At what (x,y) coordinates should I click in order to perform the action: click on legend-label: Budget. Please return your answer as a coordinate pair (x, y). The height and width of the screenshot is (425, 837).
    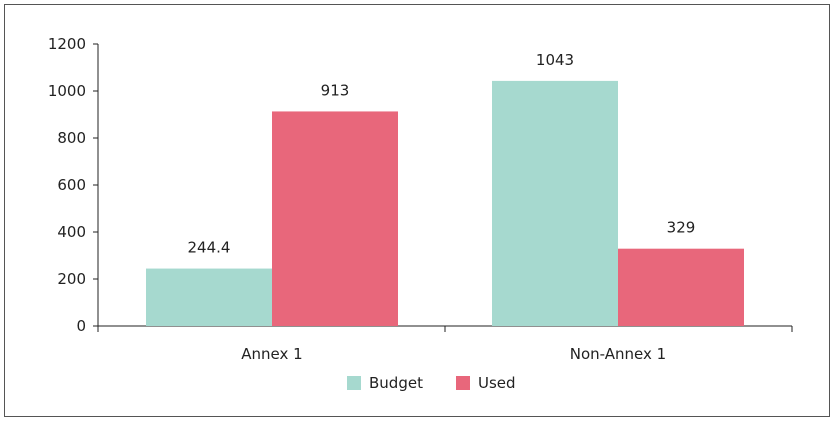
    Looking at the image, I should click on (396, 383).